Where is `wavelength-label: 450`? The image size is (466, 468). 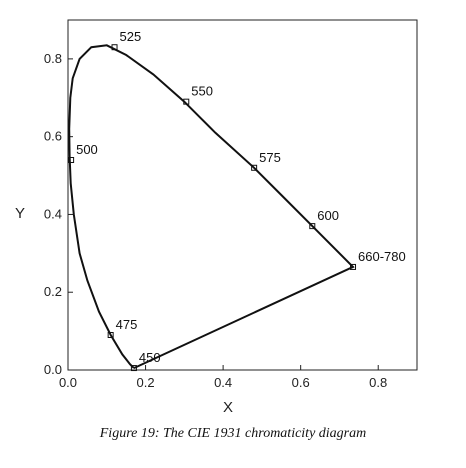
wavelength-label: 450 is located at coordinates (150, 357).